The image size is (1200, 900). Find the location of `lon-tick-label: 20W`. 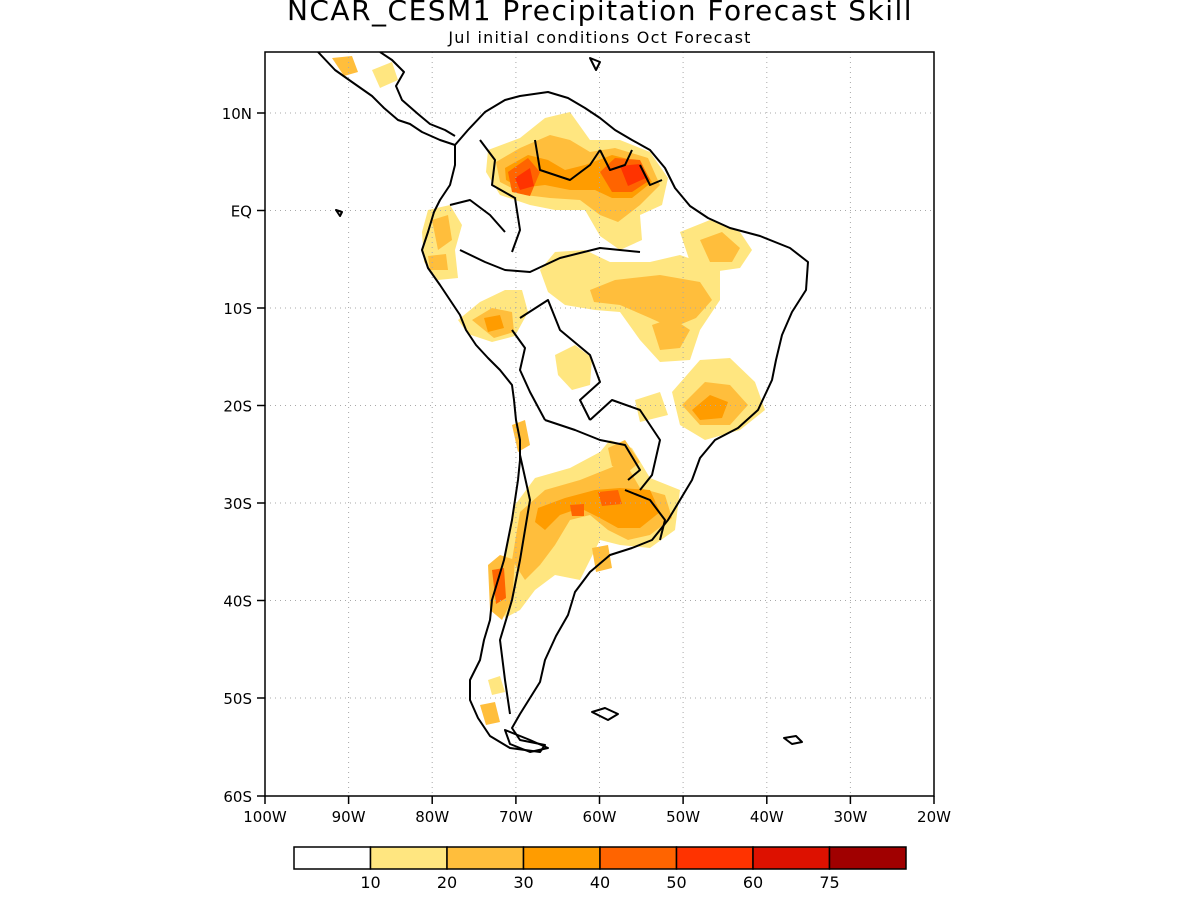

lon-tick-label: 20W is located at coordinates (934, 817).